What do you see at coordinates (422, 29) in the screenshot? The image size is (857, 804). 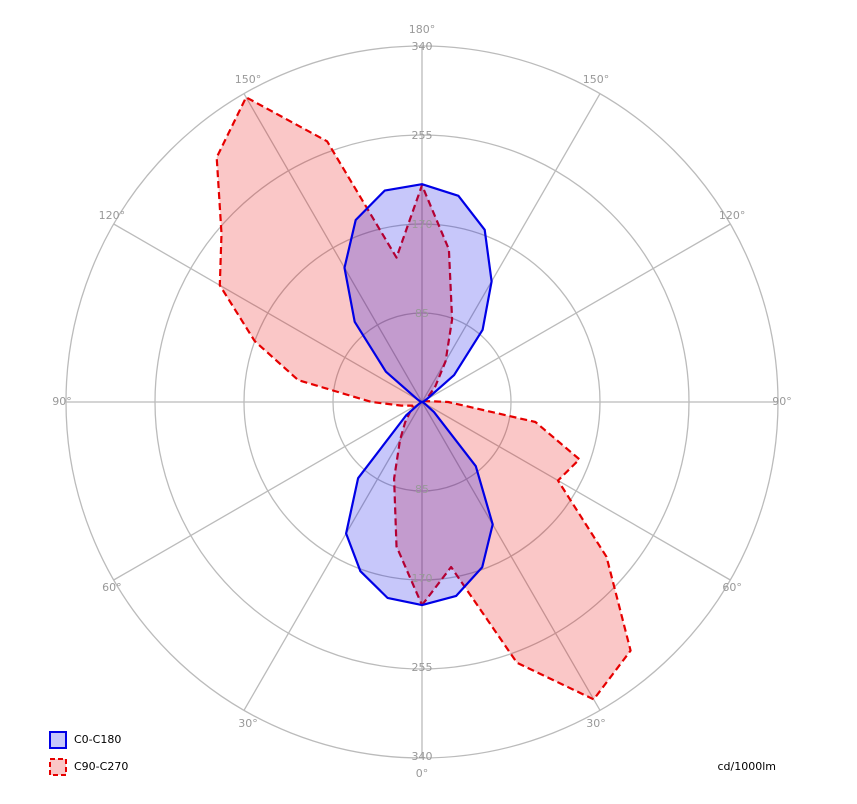 I see `angle-label: 180°` at bounding box center [422, 29].